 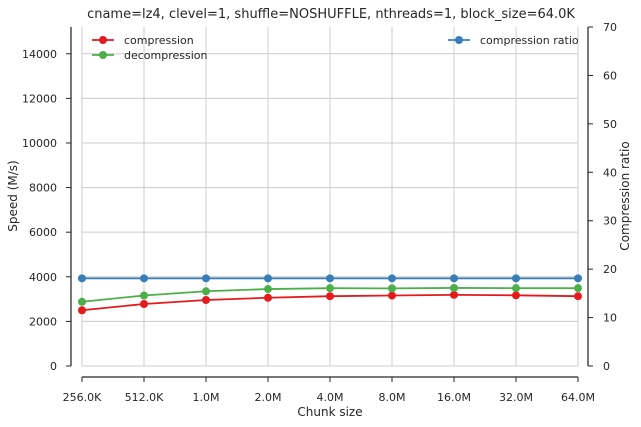 I want to click on y2-tick-label: 40, so click(x=610, y=172).